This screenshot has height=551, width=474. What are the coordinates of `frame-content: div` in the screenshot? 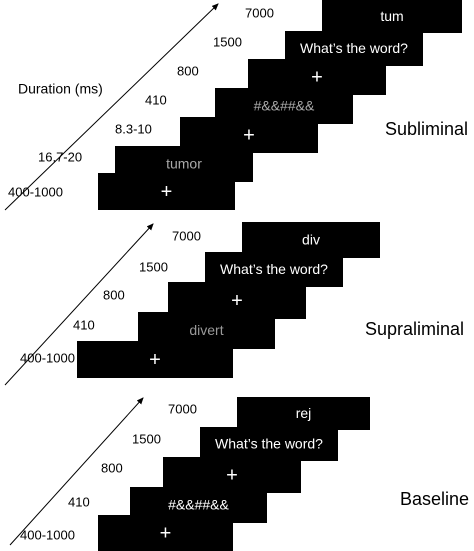 It's located at (311, 240).